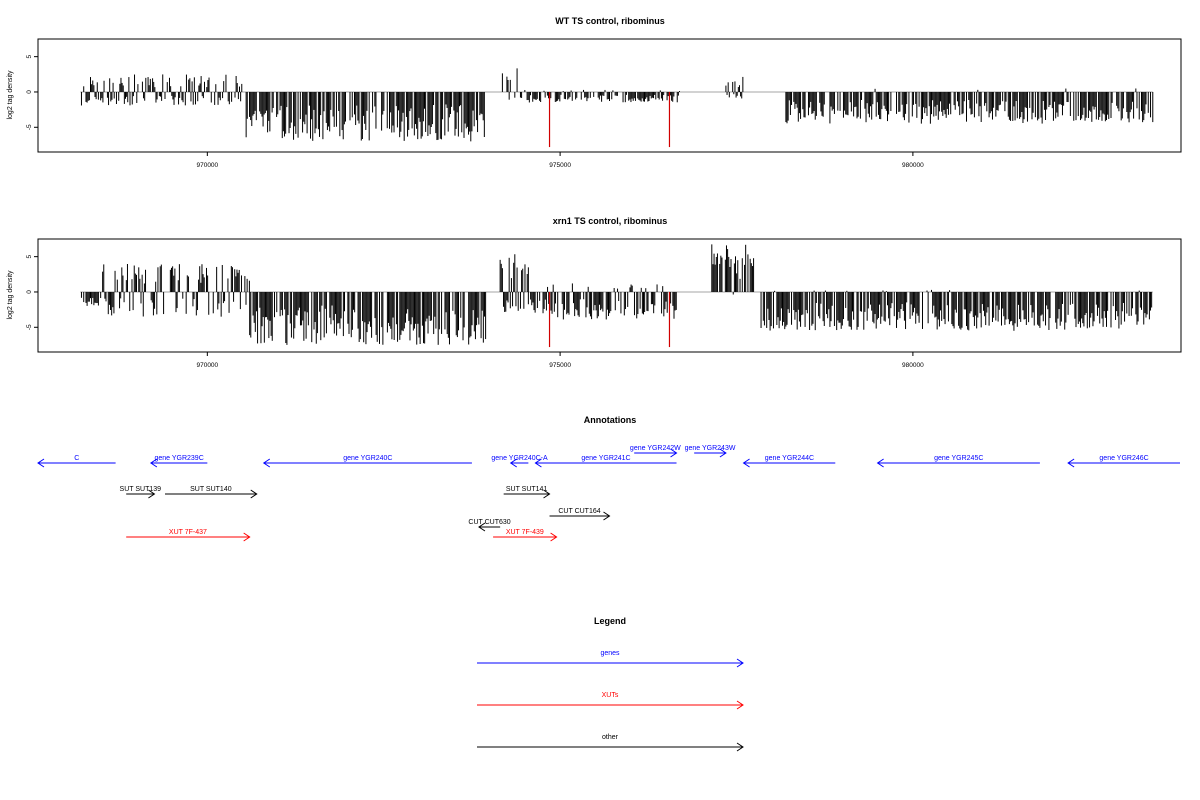 This screenshot has width=1200, height=800. What do you see at coordinates (610, 743) in the screenshot?
I see `legend-item-other: other` at bounding box center [610, 743].